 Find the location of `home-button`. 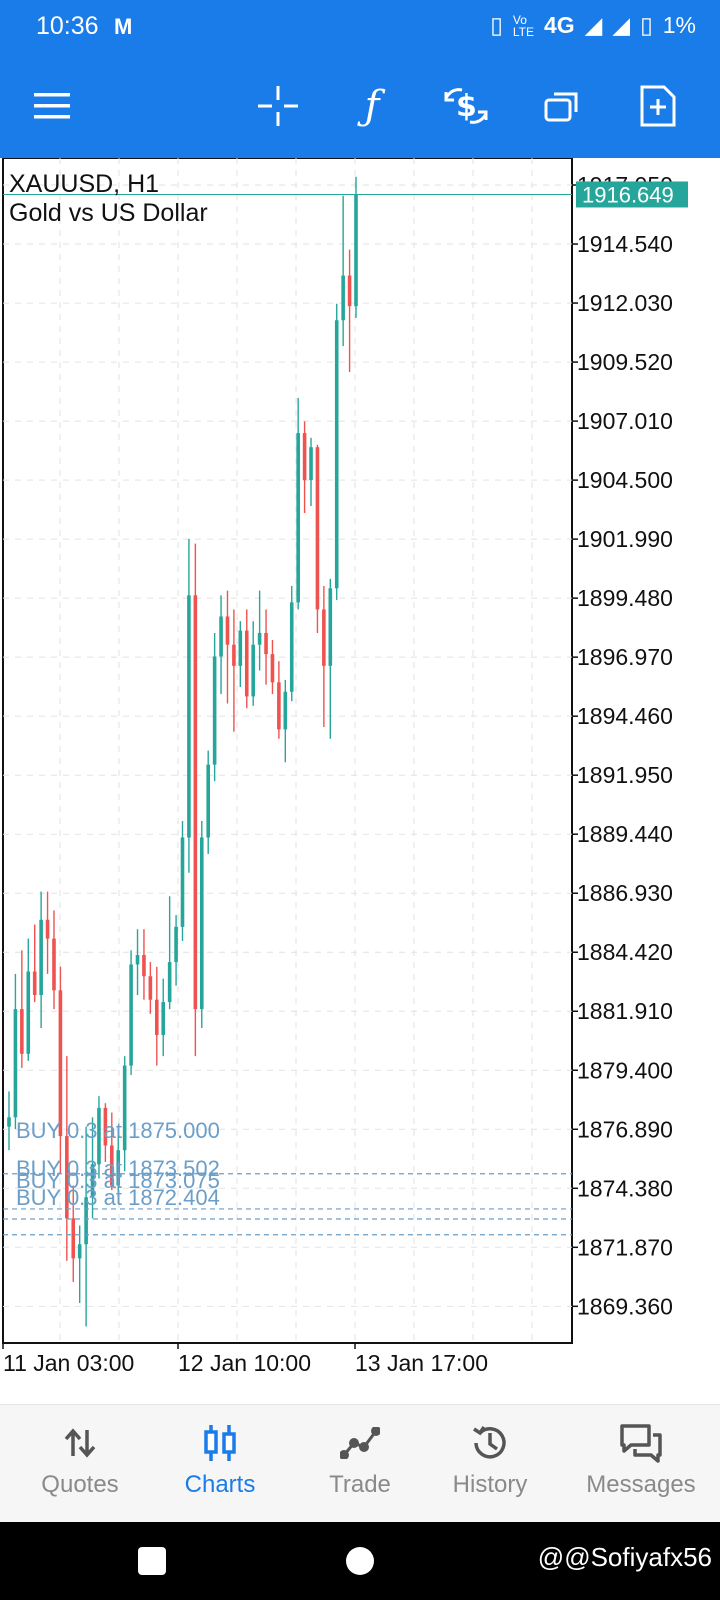

home-button is located at coordinates (360, 1561).